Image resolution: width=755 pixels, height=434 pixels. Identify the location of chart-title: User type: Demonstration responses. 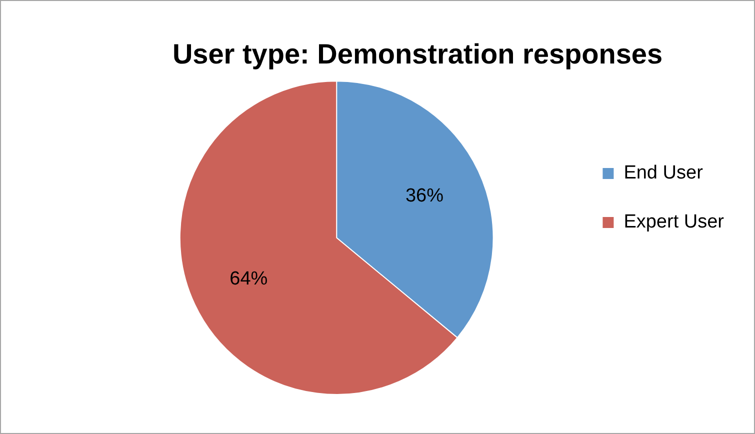
(417, 54).